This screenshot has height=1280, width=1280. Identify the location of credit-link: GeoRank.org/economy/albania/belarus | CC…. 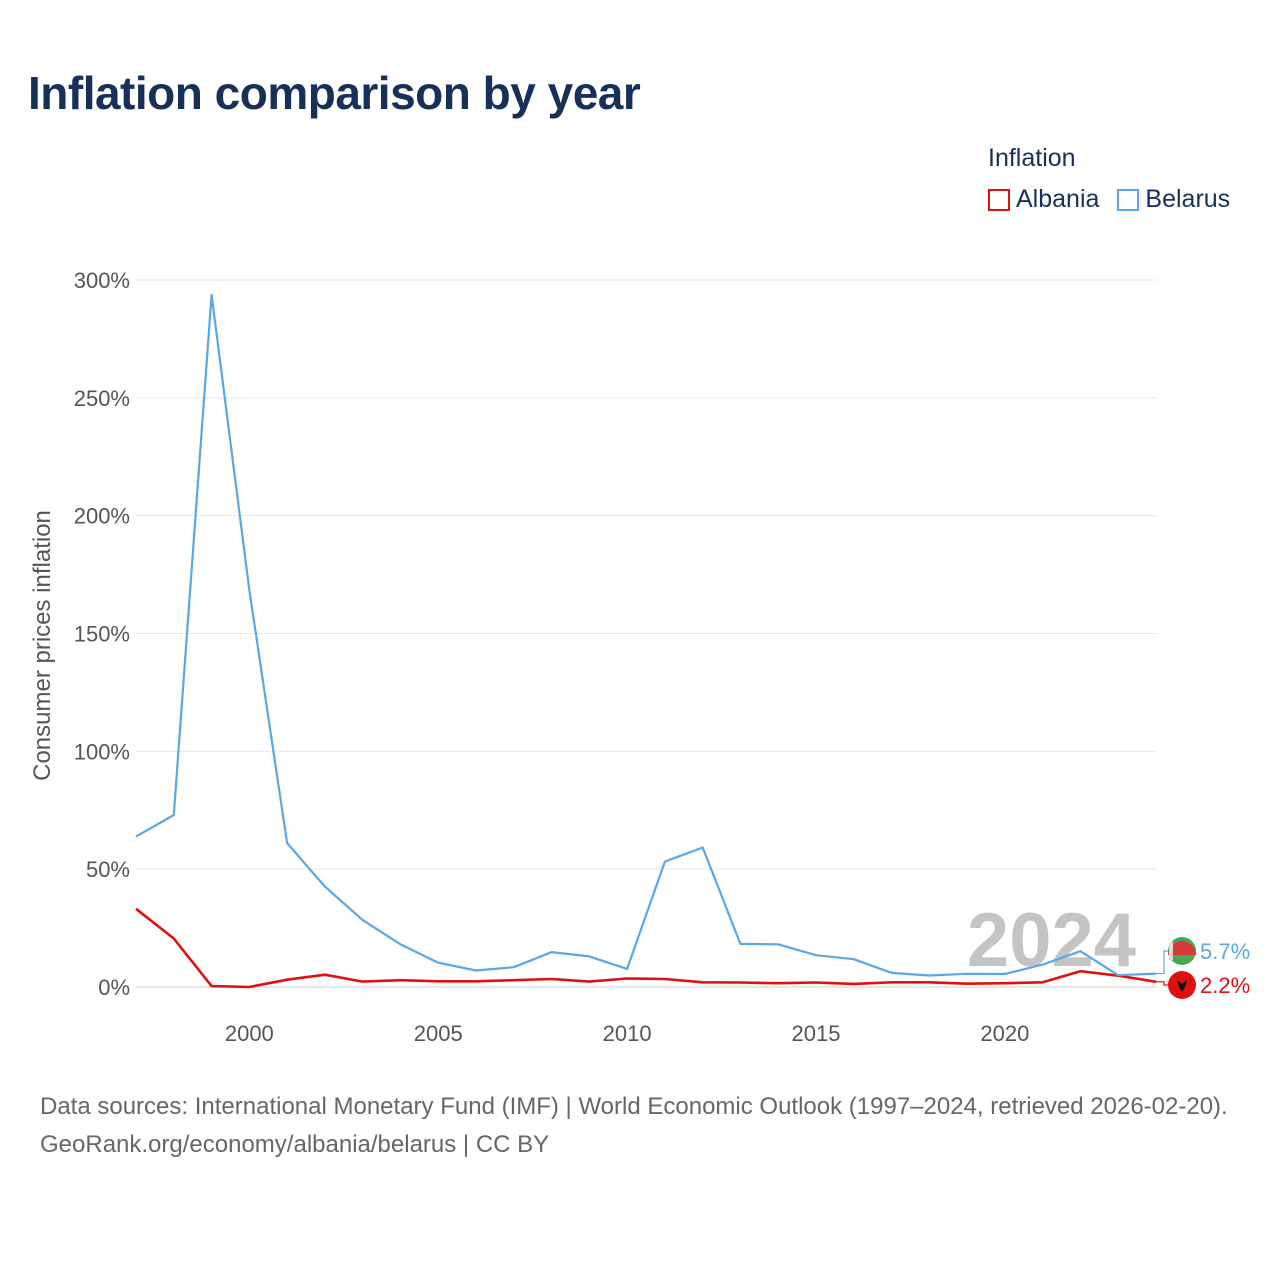
(295, 1144).